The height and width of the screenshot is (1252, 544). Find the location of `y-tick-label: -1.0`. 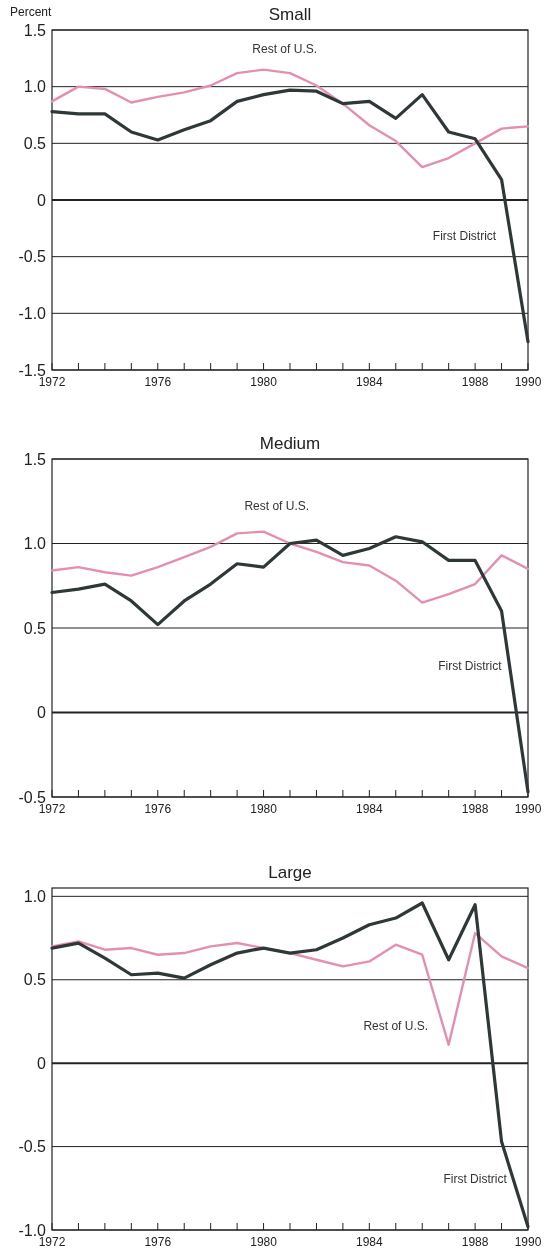

y-tick-label: -1.0 is located at coordinates (32, 313).